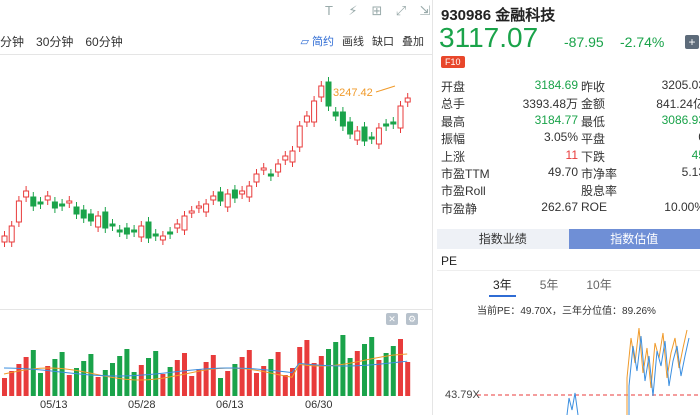 The width and height of the screenshot is (700, 415). I want to click on stat-label: 金额, so click(593, 104).